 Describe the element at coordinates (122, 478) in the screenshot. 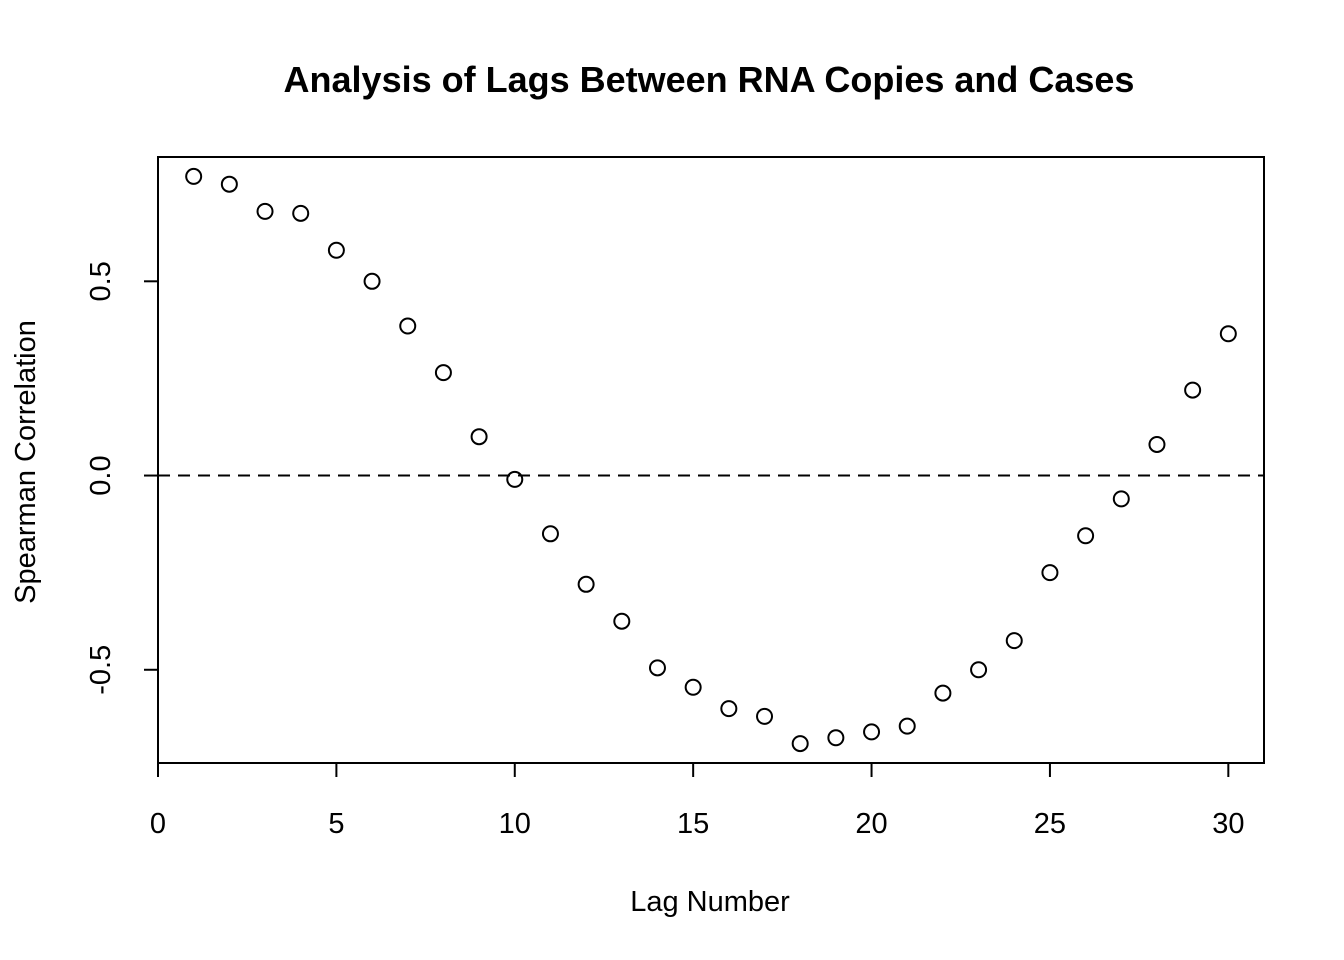

I see `y-axis: -0.5 0.0 0.5` at that location.